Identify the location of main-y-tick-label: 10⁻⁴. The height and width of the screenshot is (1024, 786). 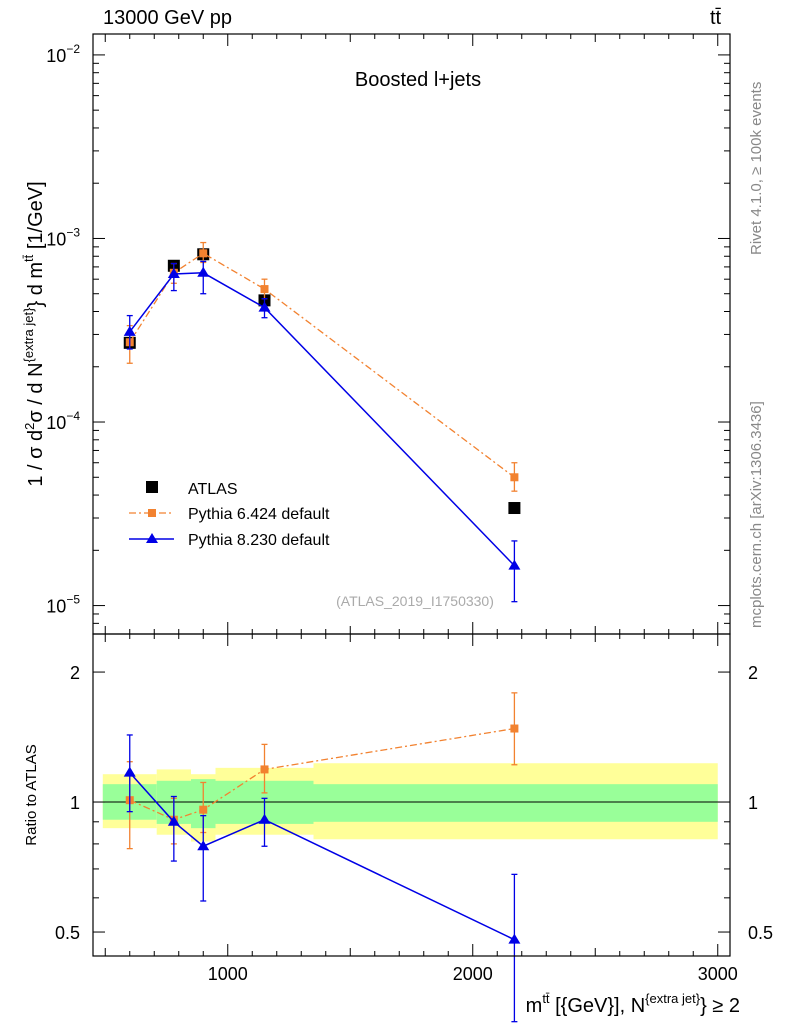
(63, 421).